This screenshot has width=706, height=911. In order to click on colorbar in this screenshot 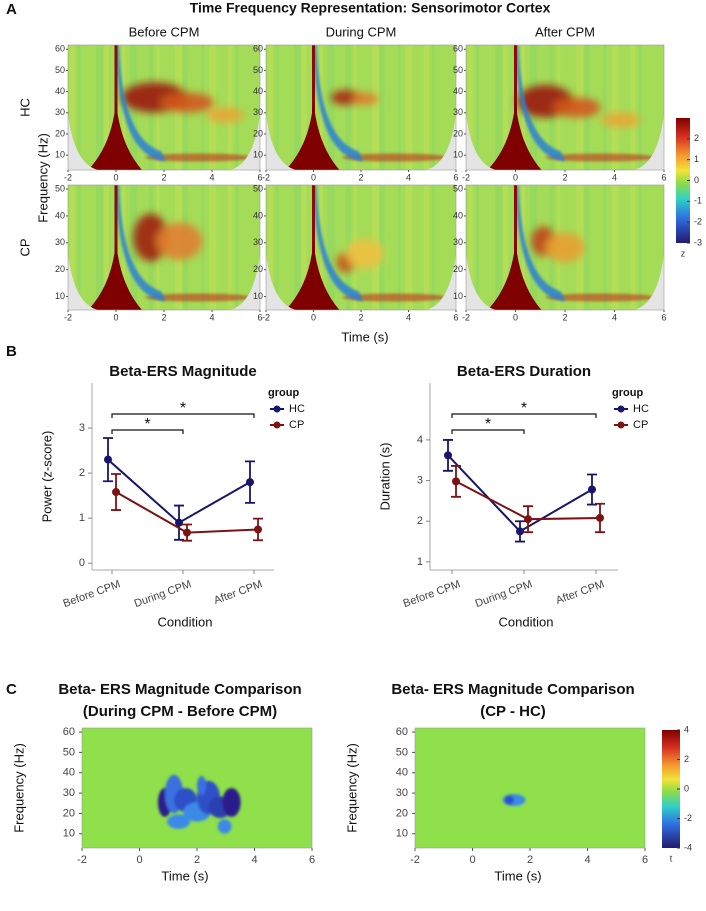, I will do `click(683, 180)`.